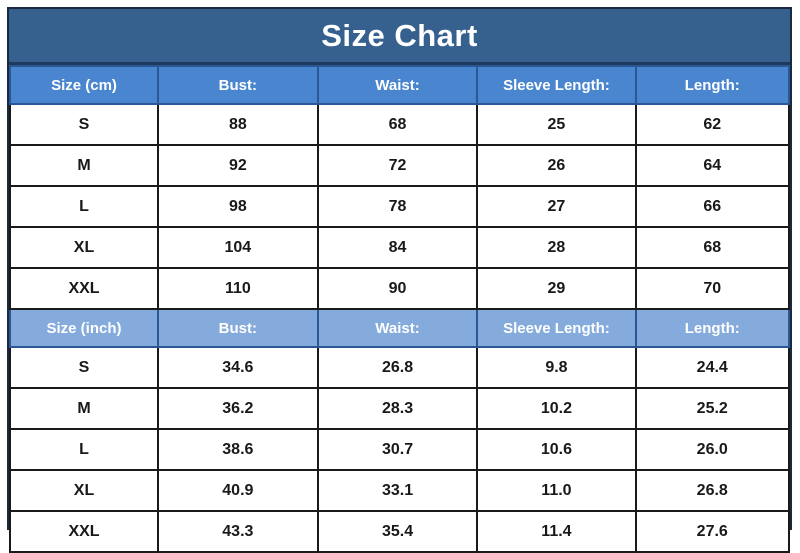  Describe the element at coordinates (556, 124) in the screenshot. I see `measurement-cell: 25` at that location.